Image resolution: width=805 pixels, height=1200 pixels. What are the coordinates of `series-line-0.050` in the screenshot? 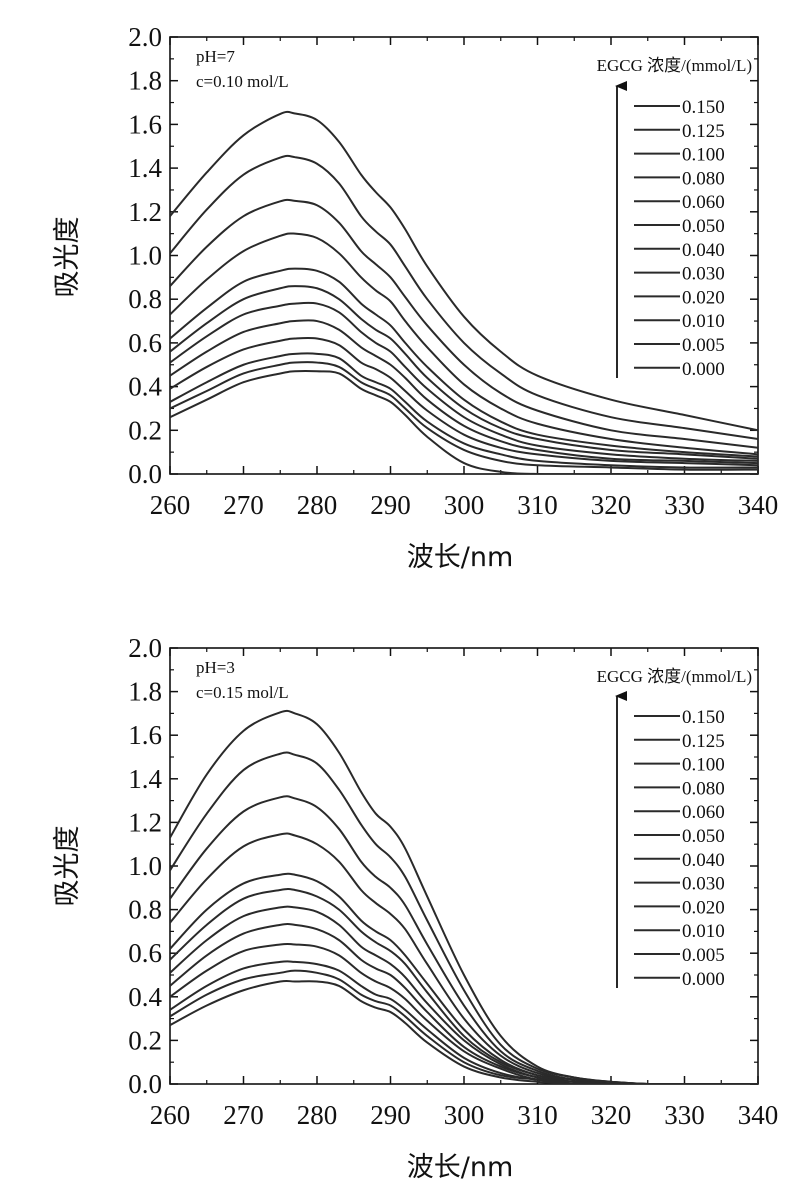 It's located at (464, 372).